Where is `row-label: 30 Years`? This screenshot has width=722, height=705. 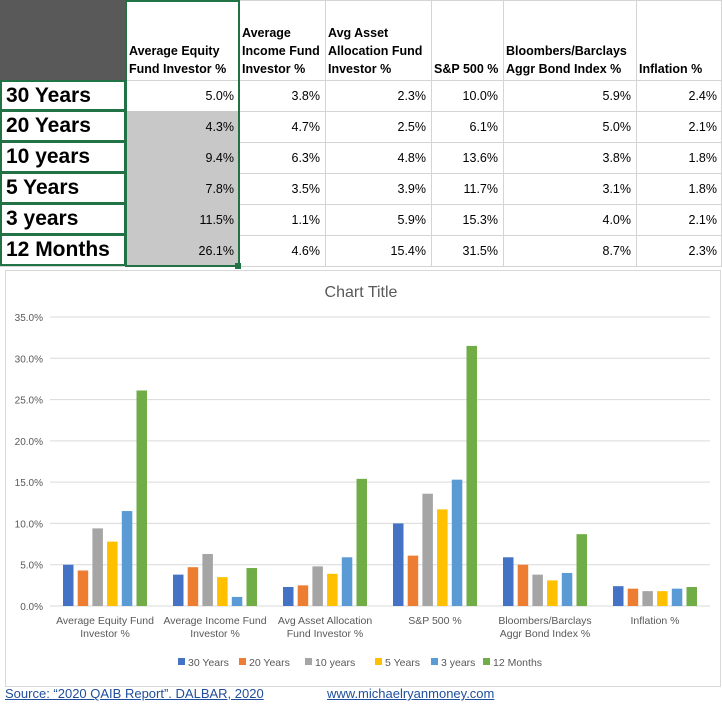
row-label: 30 Years is located at coordinates (63, 95).